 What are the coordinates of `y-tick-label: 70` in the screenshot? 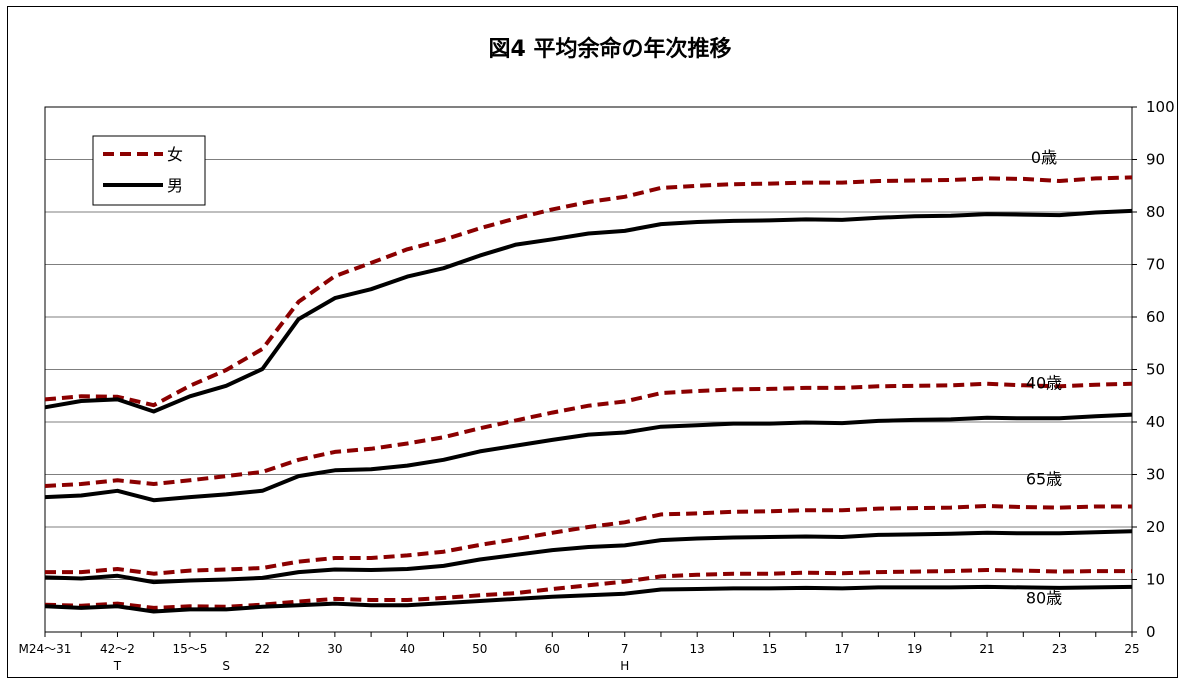 It's located at (1155, 265).